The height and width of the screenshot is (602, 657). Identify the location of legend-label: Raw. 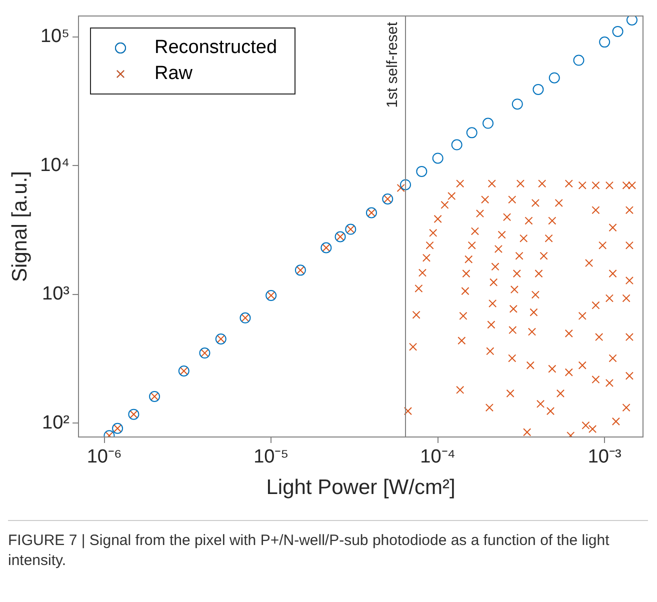
(173, 73).